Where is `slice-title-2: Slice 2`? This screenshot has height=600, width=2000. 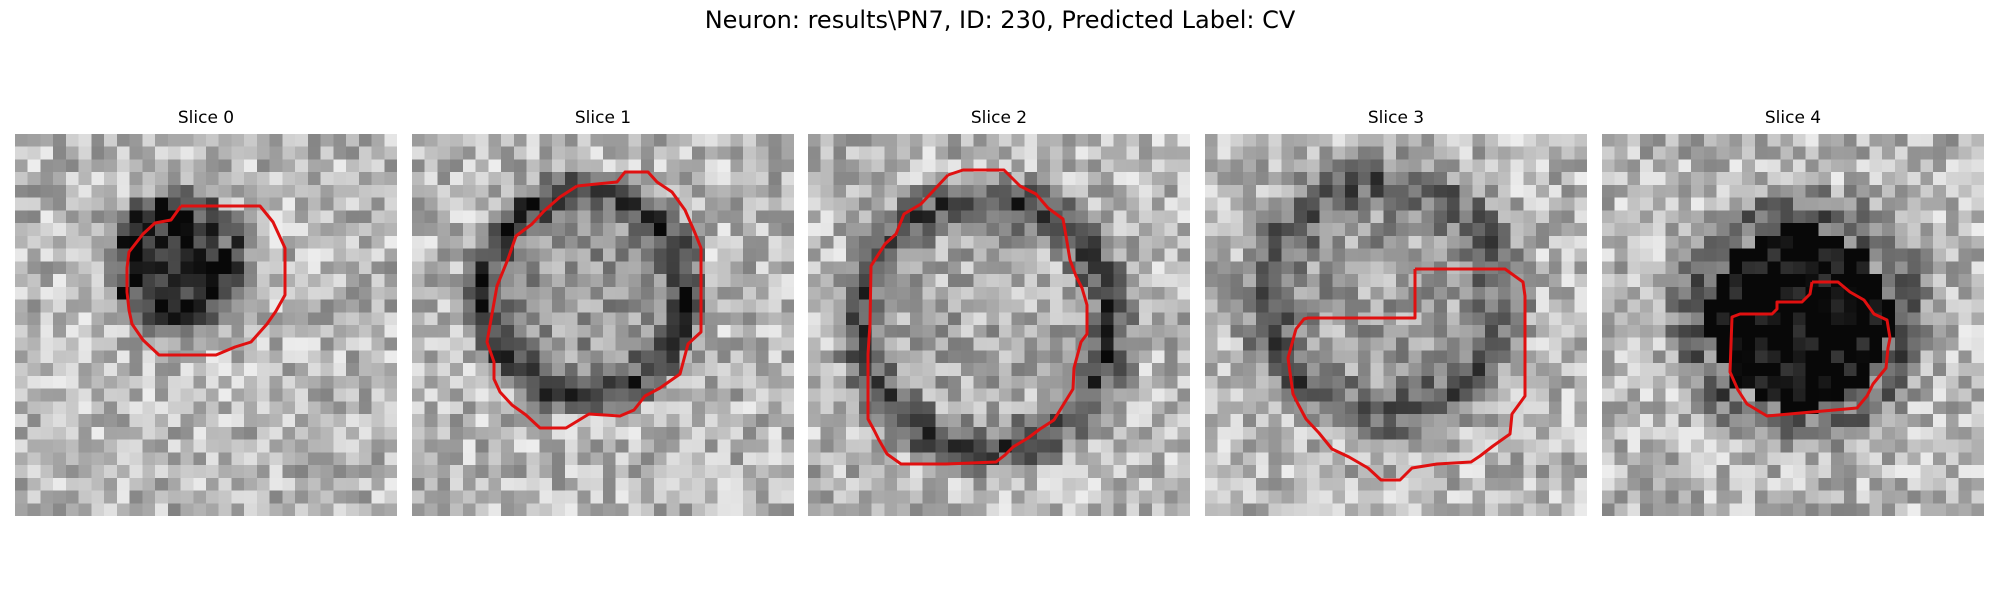 slice-title-2: Slice 2 is located at coordinates (999, 118).